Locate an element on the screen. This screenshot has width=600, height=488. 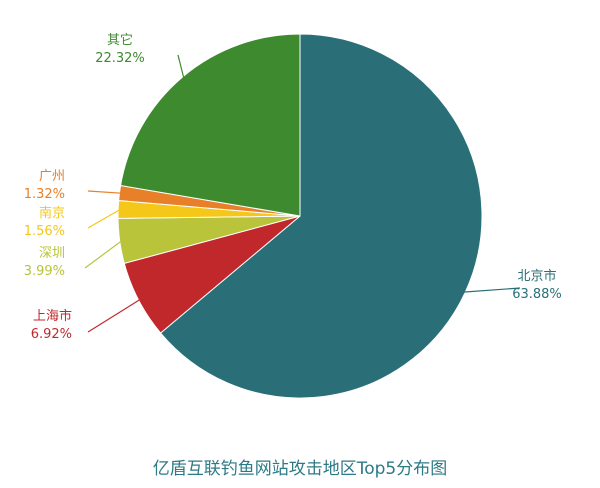
leader-line-guangzhou is located at coordinates (104, 192).